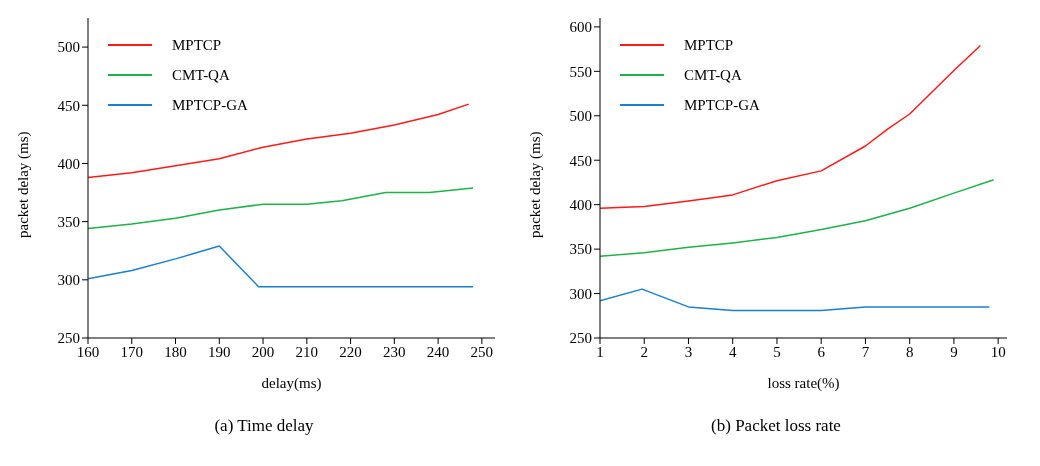  Describe the element at coordinates (219, 351) in the screenshot. I see `x-tick-label: 190` at that location.